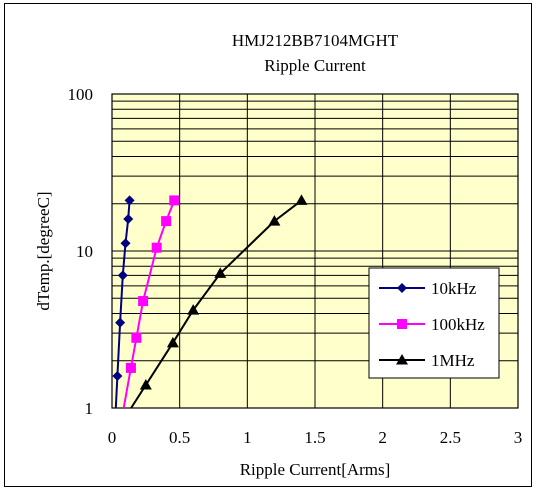 This screenshot has height=491, width=537. What do you see at coordinates (151, 302) in the screenshot?
I see `series-100khz` at bounding box center [151, 302].